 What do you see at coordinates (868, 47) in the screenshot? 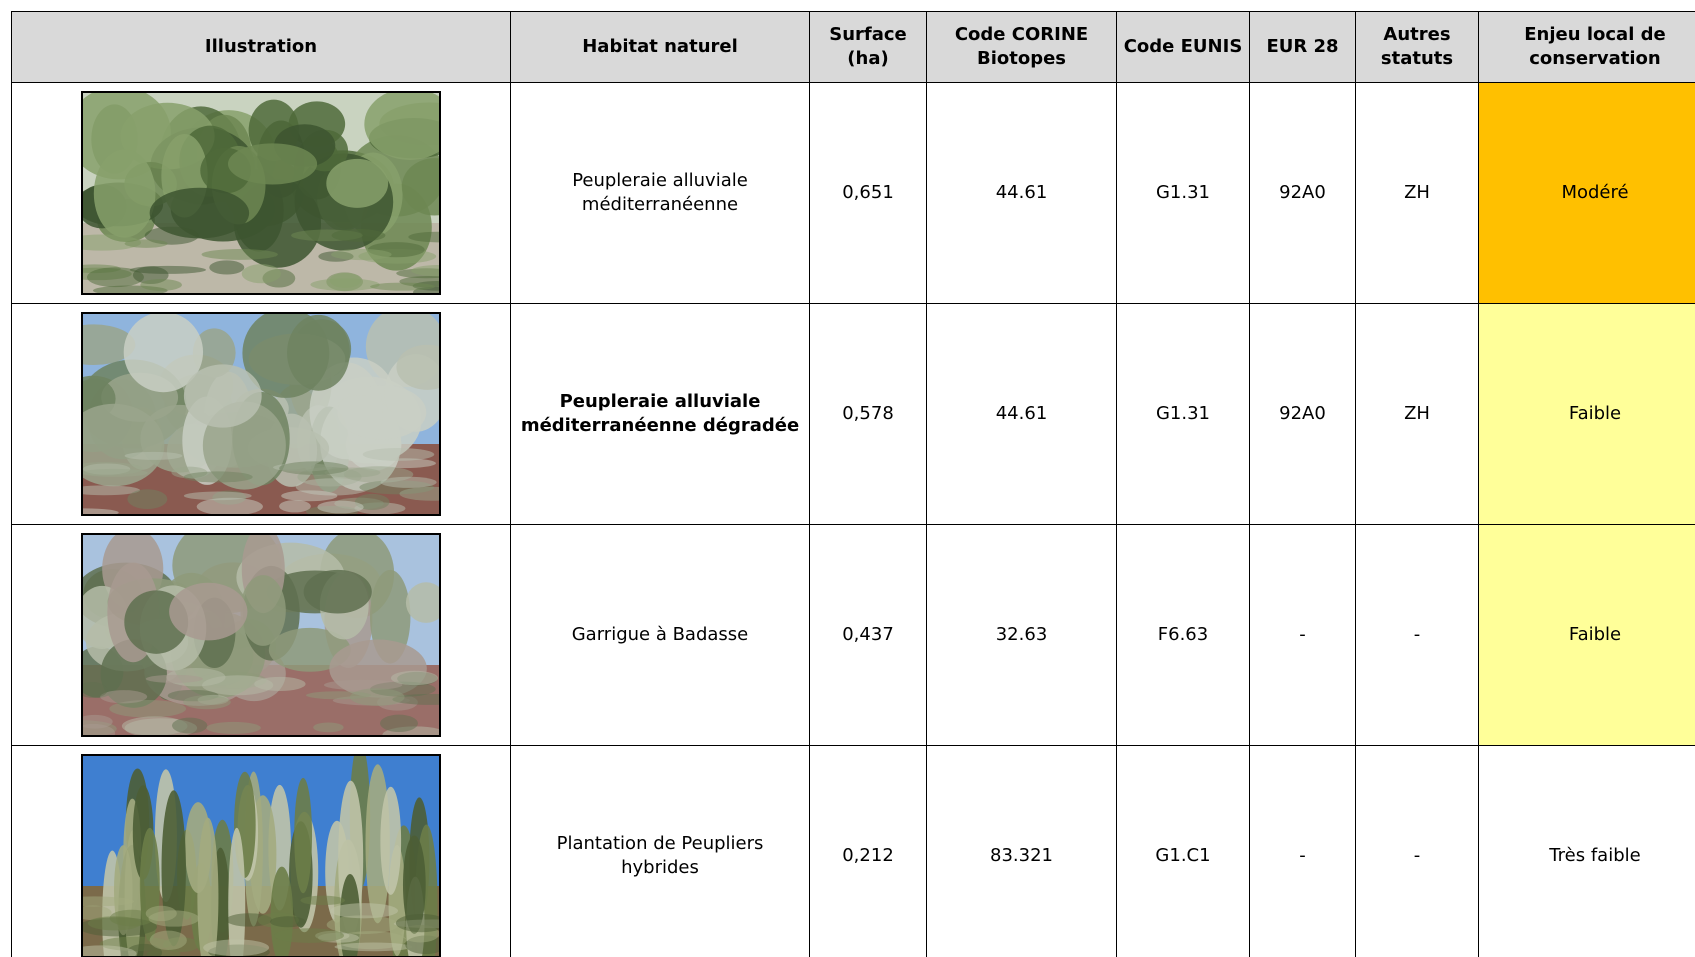
I see `header-cell: Surface (ha)` at bounding box center [868, 47].